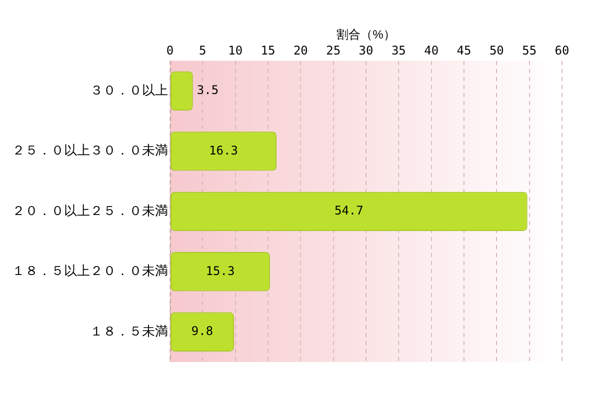 This screenshot has width=600, height=400. I want to click on x-tick-label: 30, so click(366, 51).